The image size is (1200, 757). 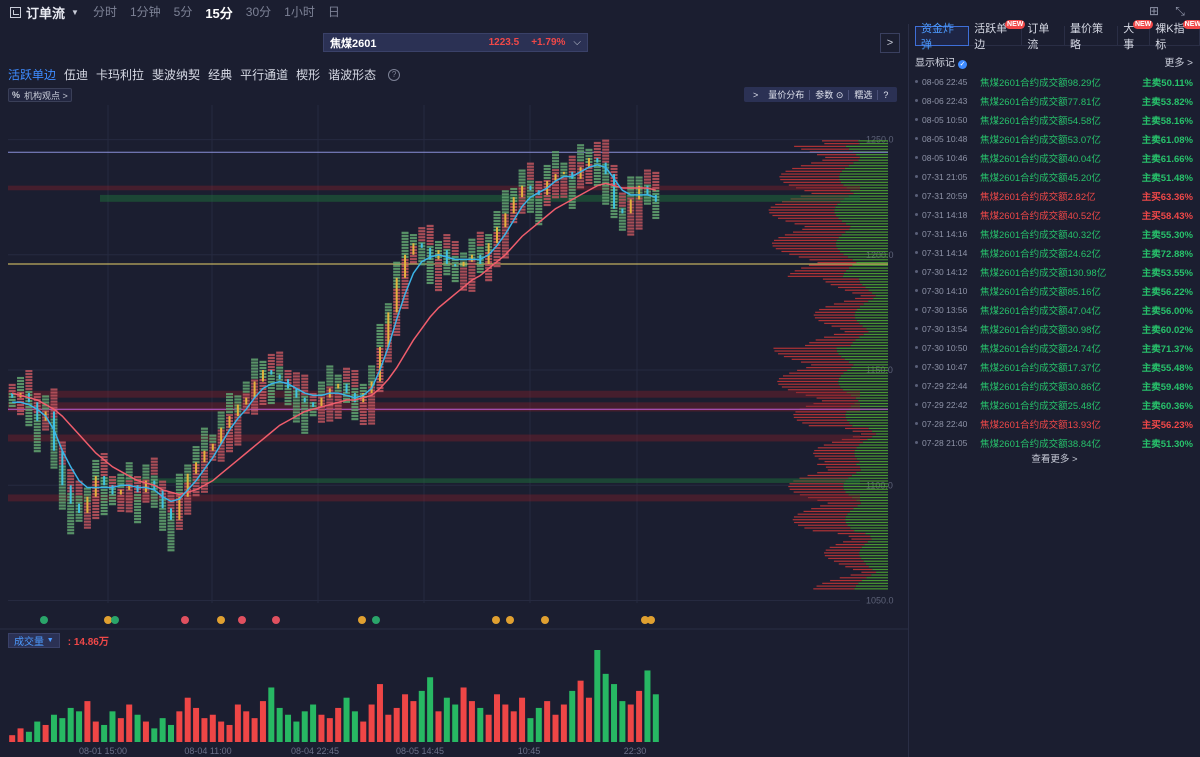 What do you see at coordinates (34, 640) in the screenshot?
I see `volume-indicator-select: 成交量 ▼` at bounding box center [34, 640].